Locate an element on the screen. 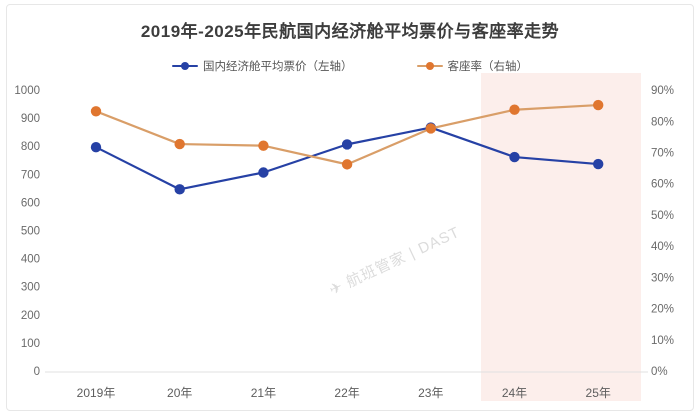 Image resolution: width=700 pixels, height=413 pixels. x-axis-label: 21年 is located at coordinates (263, 393).